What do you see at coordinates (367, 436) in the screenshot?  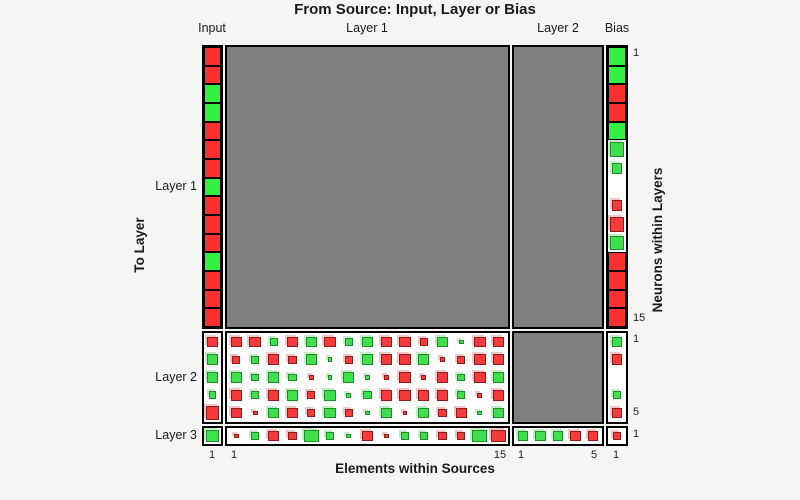 I see `weights-layer3-from-layer1` at bounding box center [367, 436].